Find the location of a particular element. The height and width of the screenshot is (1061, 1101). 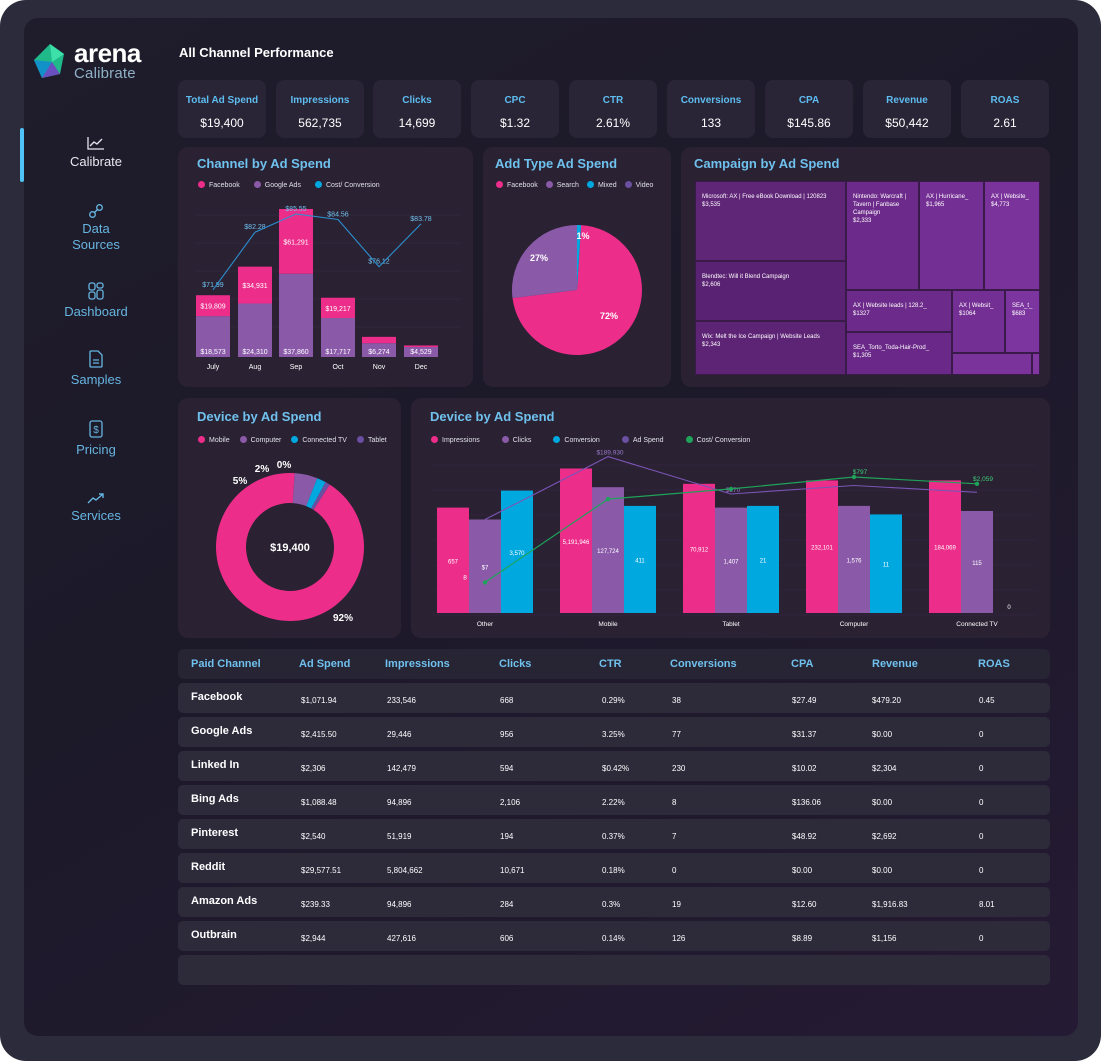

kpi-value: $145.86 is located at coordinates (809, 123).